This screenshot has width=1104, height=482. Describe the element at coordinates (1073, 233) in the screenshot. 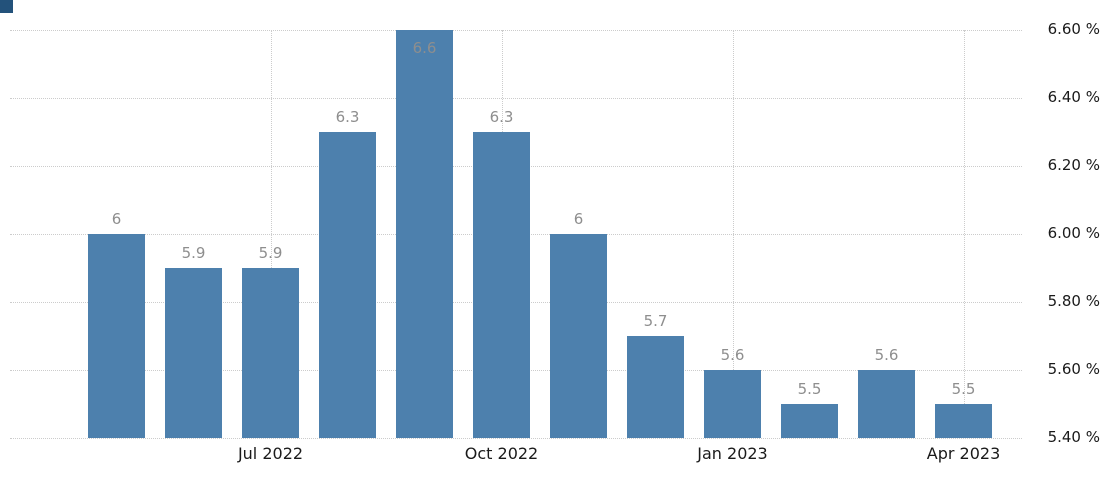

I see `y-tick-label: 6.00 %` at that location.